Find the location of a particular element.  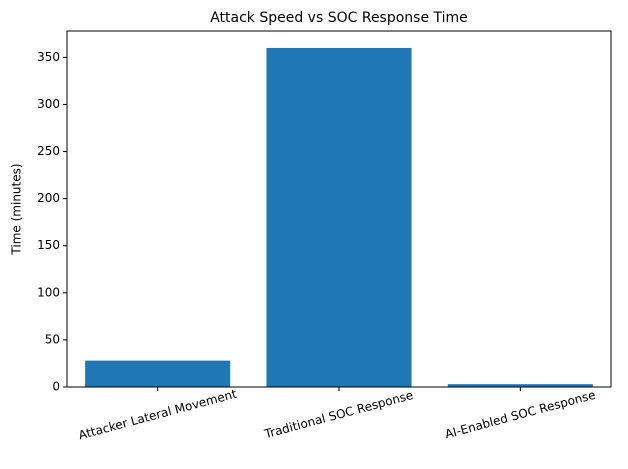

x-tick-label: AI-Enabled SOC Response is located at coordinates (520, 415).